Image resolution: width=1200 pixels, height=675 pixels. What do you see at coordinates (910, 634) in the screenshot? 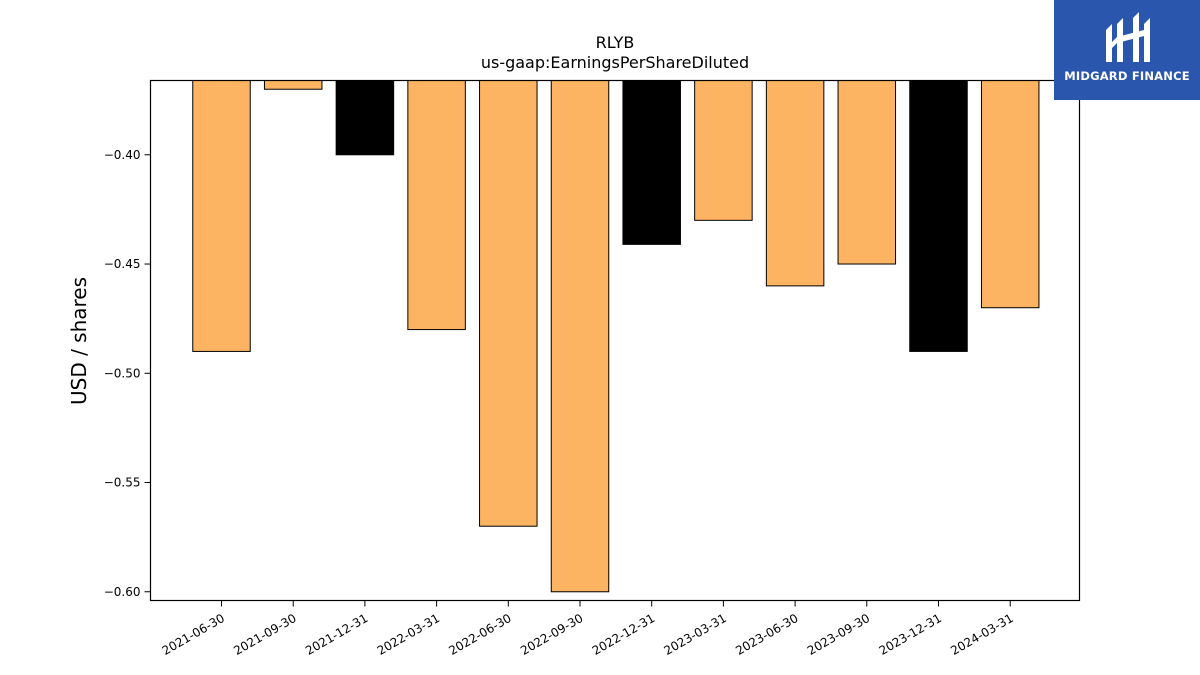
I see `x-tick-label: 2023-12-31` at bounding box center [910, 634].